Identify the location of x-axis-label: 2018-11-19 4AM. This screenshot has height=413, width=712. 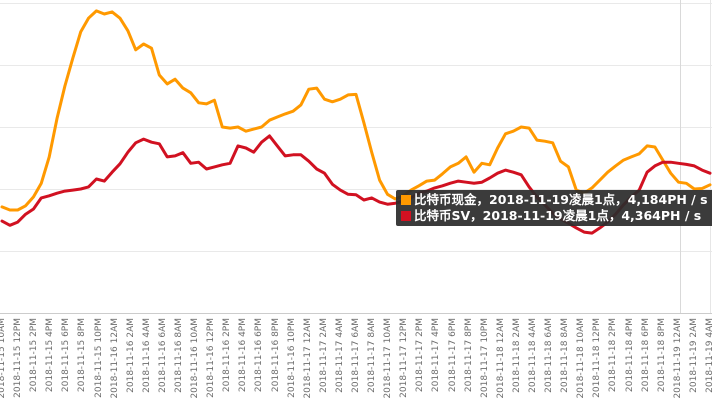
(708, 355).